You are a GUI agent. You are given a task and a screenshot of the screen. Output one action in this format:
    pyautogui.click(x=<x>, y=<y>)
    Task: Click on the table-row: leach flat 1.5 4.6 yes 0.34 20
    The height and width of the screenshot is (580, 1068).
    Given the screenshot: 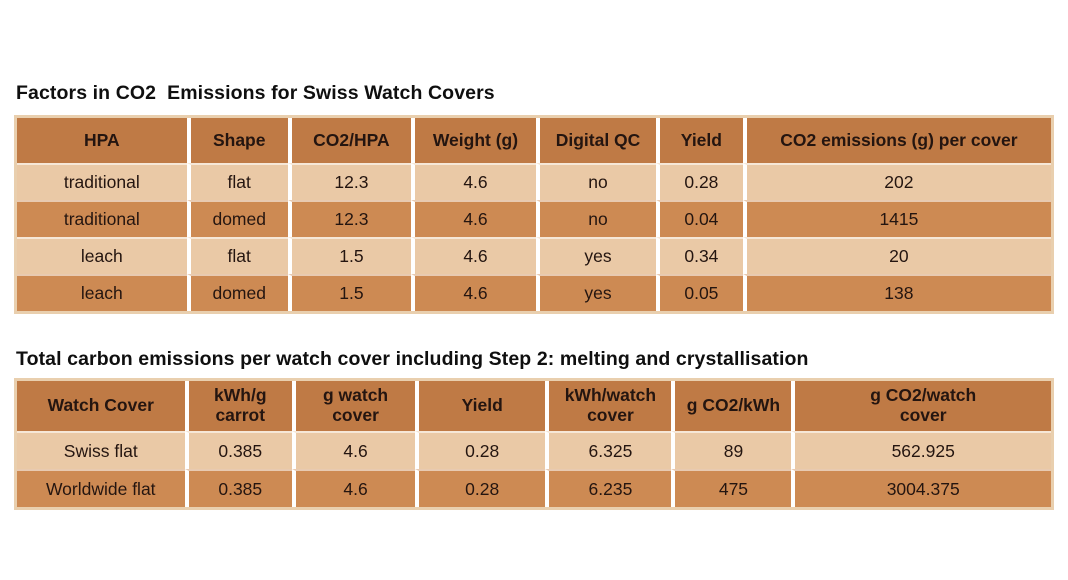 What is the action you would take?
    pyautogui.click(x=534, y=255)
    